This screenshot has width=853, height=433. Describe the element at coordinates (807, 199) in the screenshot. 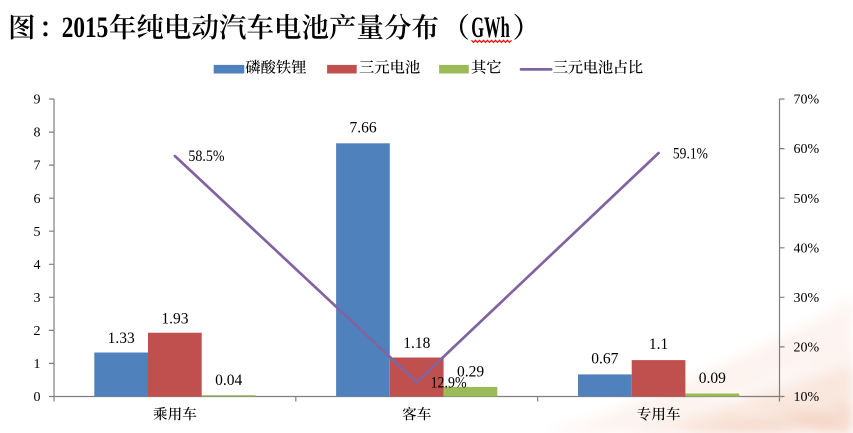

I see `svg-text: 50%` at that location.